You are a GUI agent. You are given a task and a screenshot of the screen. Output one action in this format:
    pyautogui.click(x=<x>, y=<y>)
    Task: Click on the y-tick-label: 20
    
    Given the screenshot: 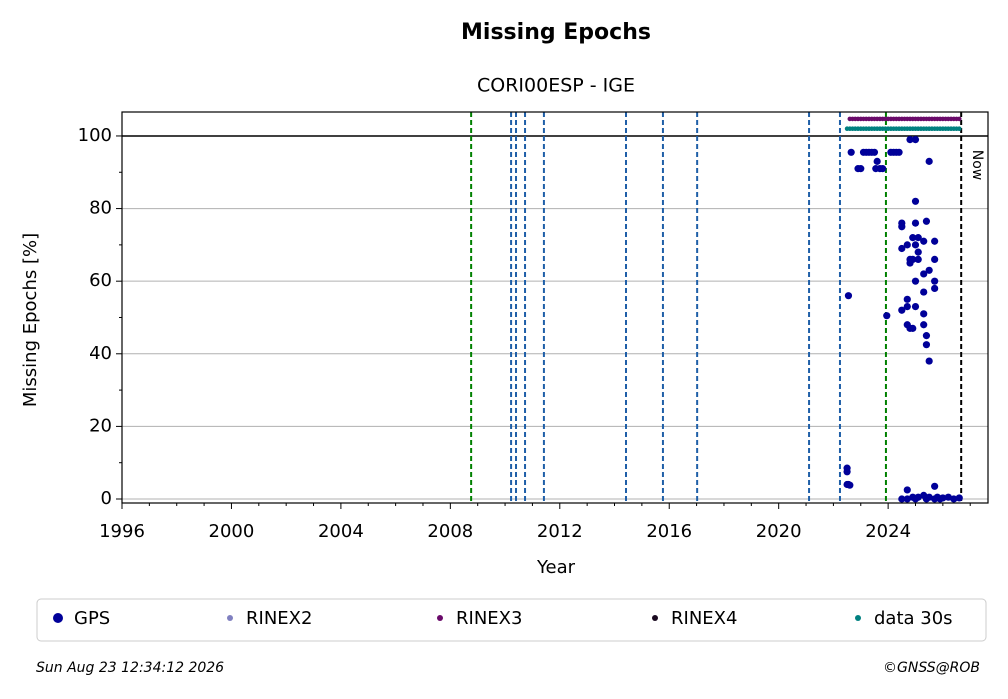 What is the action you would take?
    pyautogui.click(x=100, y=425)
    